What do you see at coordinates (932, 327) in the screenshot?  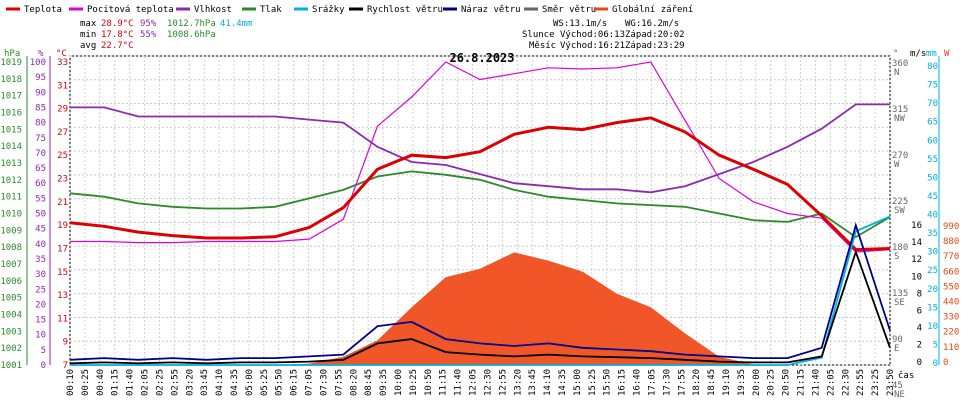 I see `mm-tick: 10` at bounding box center [932, 327].